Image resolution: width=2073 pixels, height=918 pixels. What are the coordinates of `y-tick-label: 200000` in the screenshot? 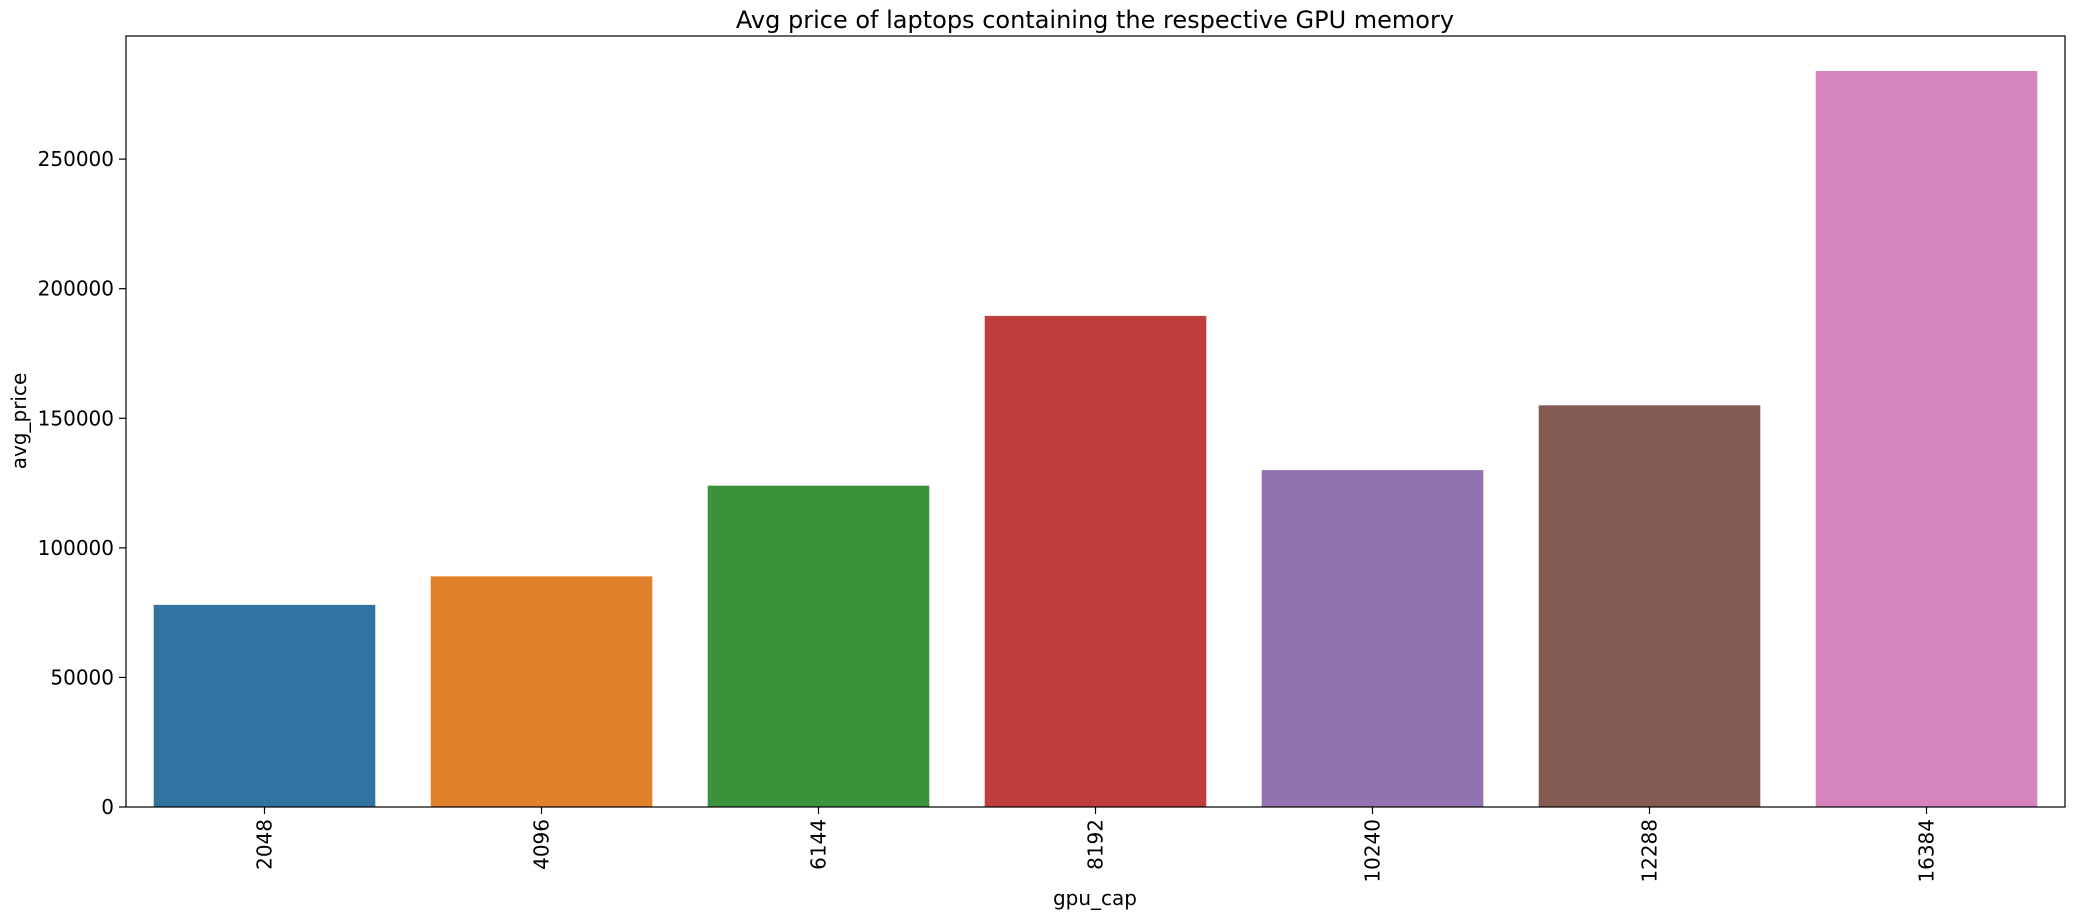 It's located at (76, 289).